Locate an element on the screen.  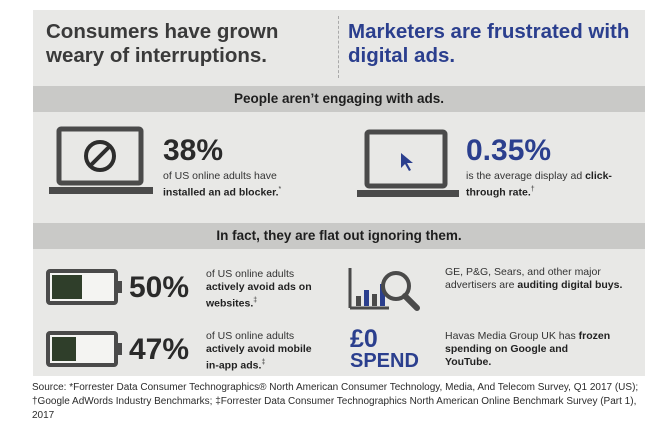
ctr-text-pre: is the average display ad is located at coordinates (526, 176).